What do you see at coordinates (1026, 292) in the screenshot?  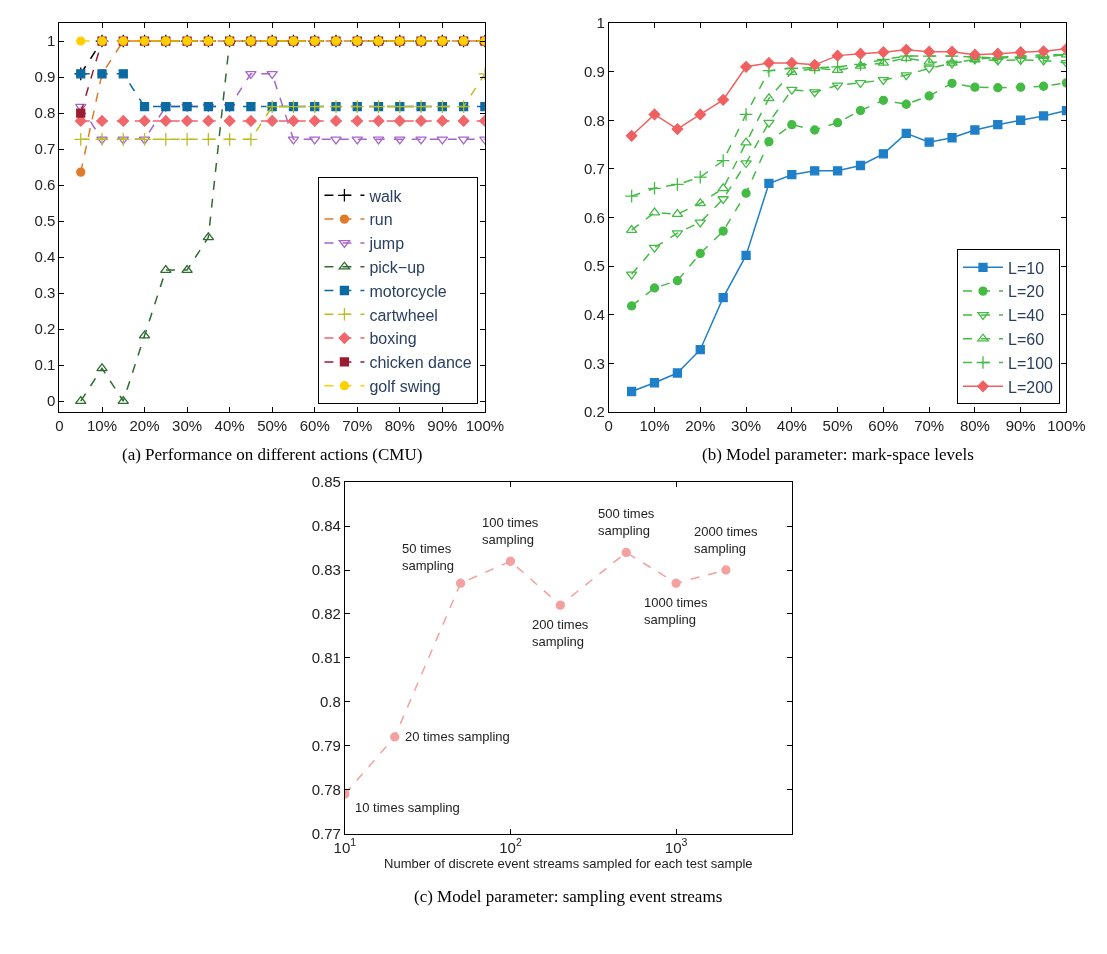 I see `legend-label: L=20` at bounding box center [1026, 292].